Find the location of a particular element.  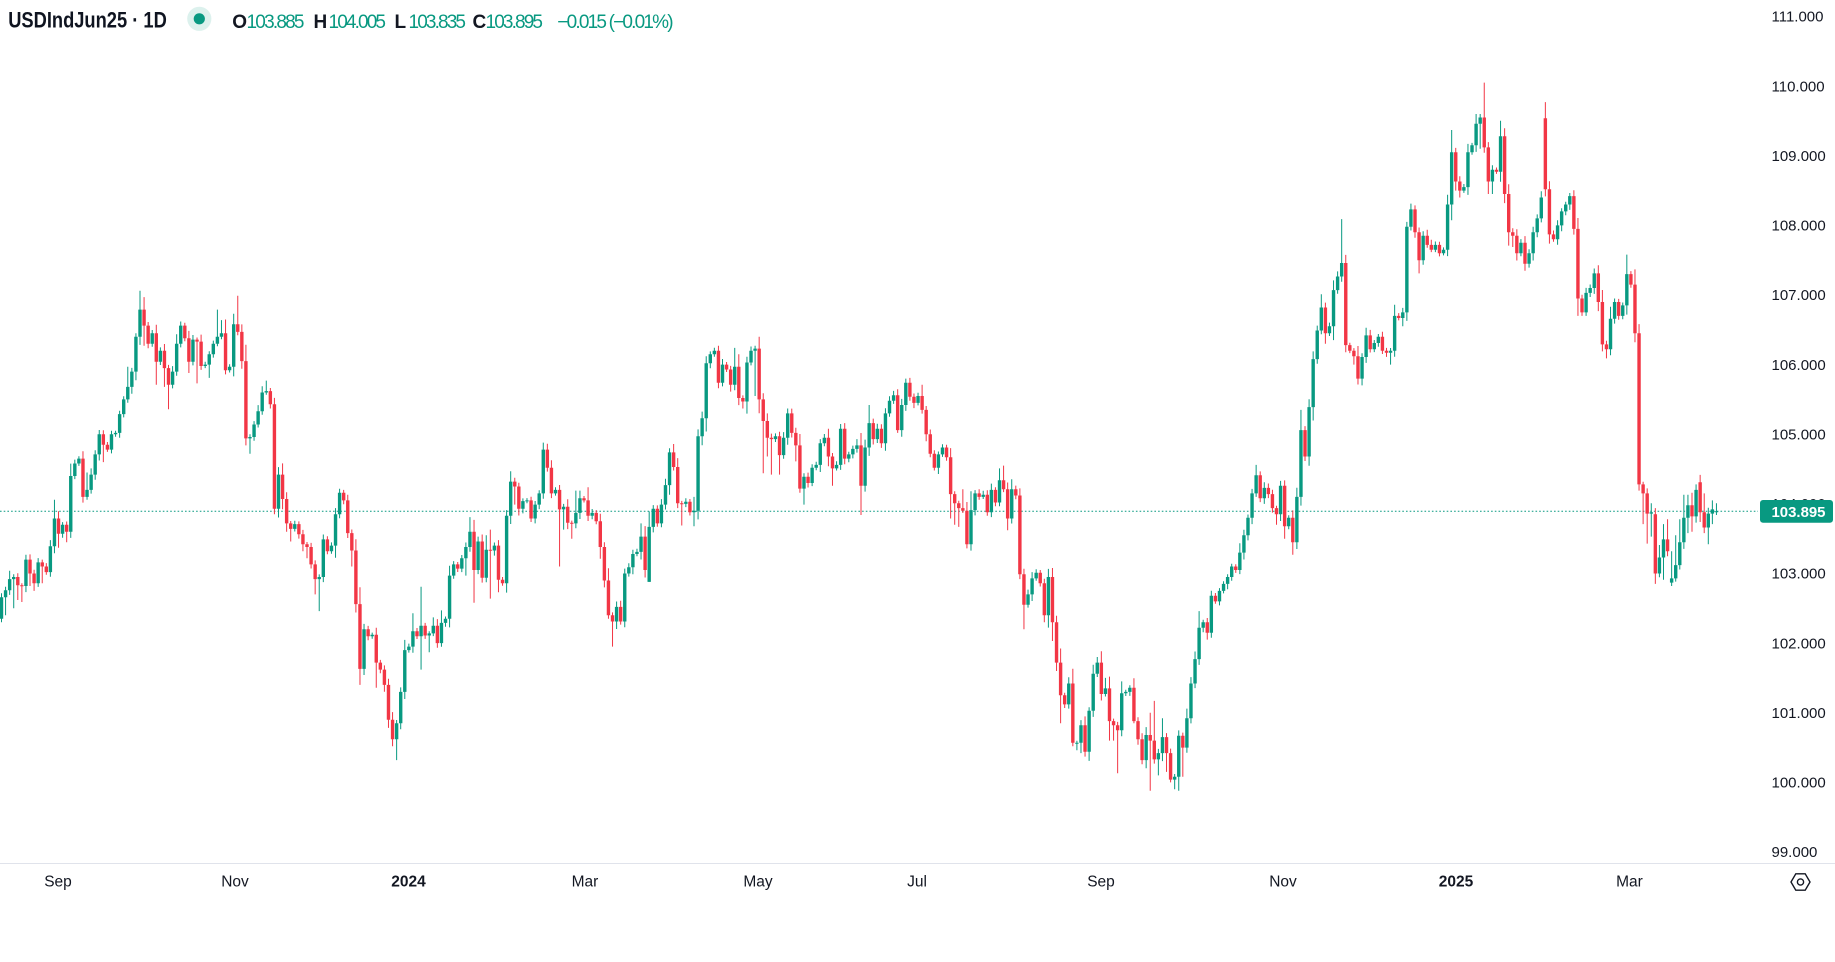

svg-text: 103.000 is located at coordinates (1799, 574).